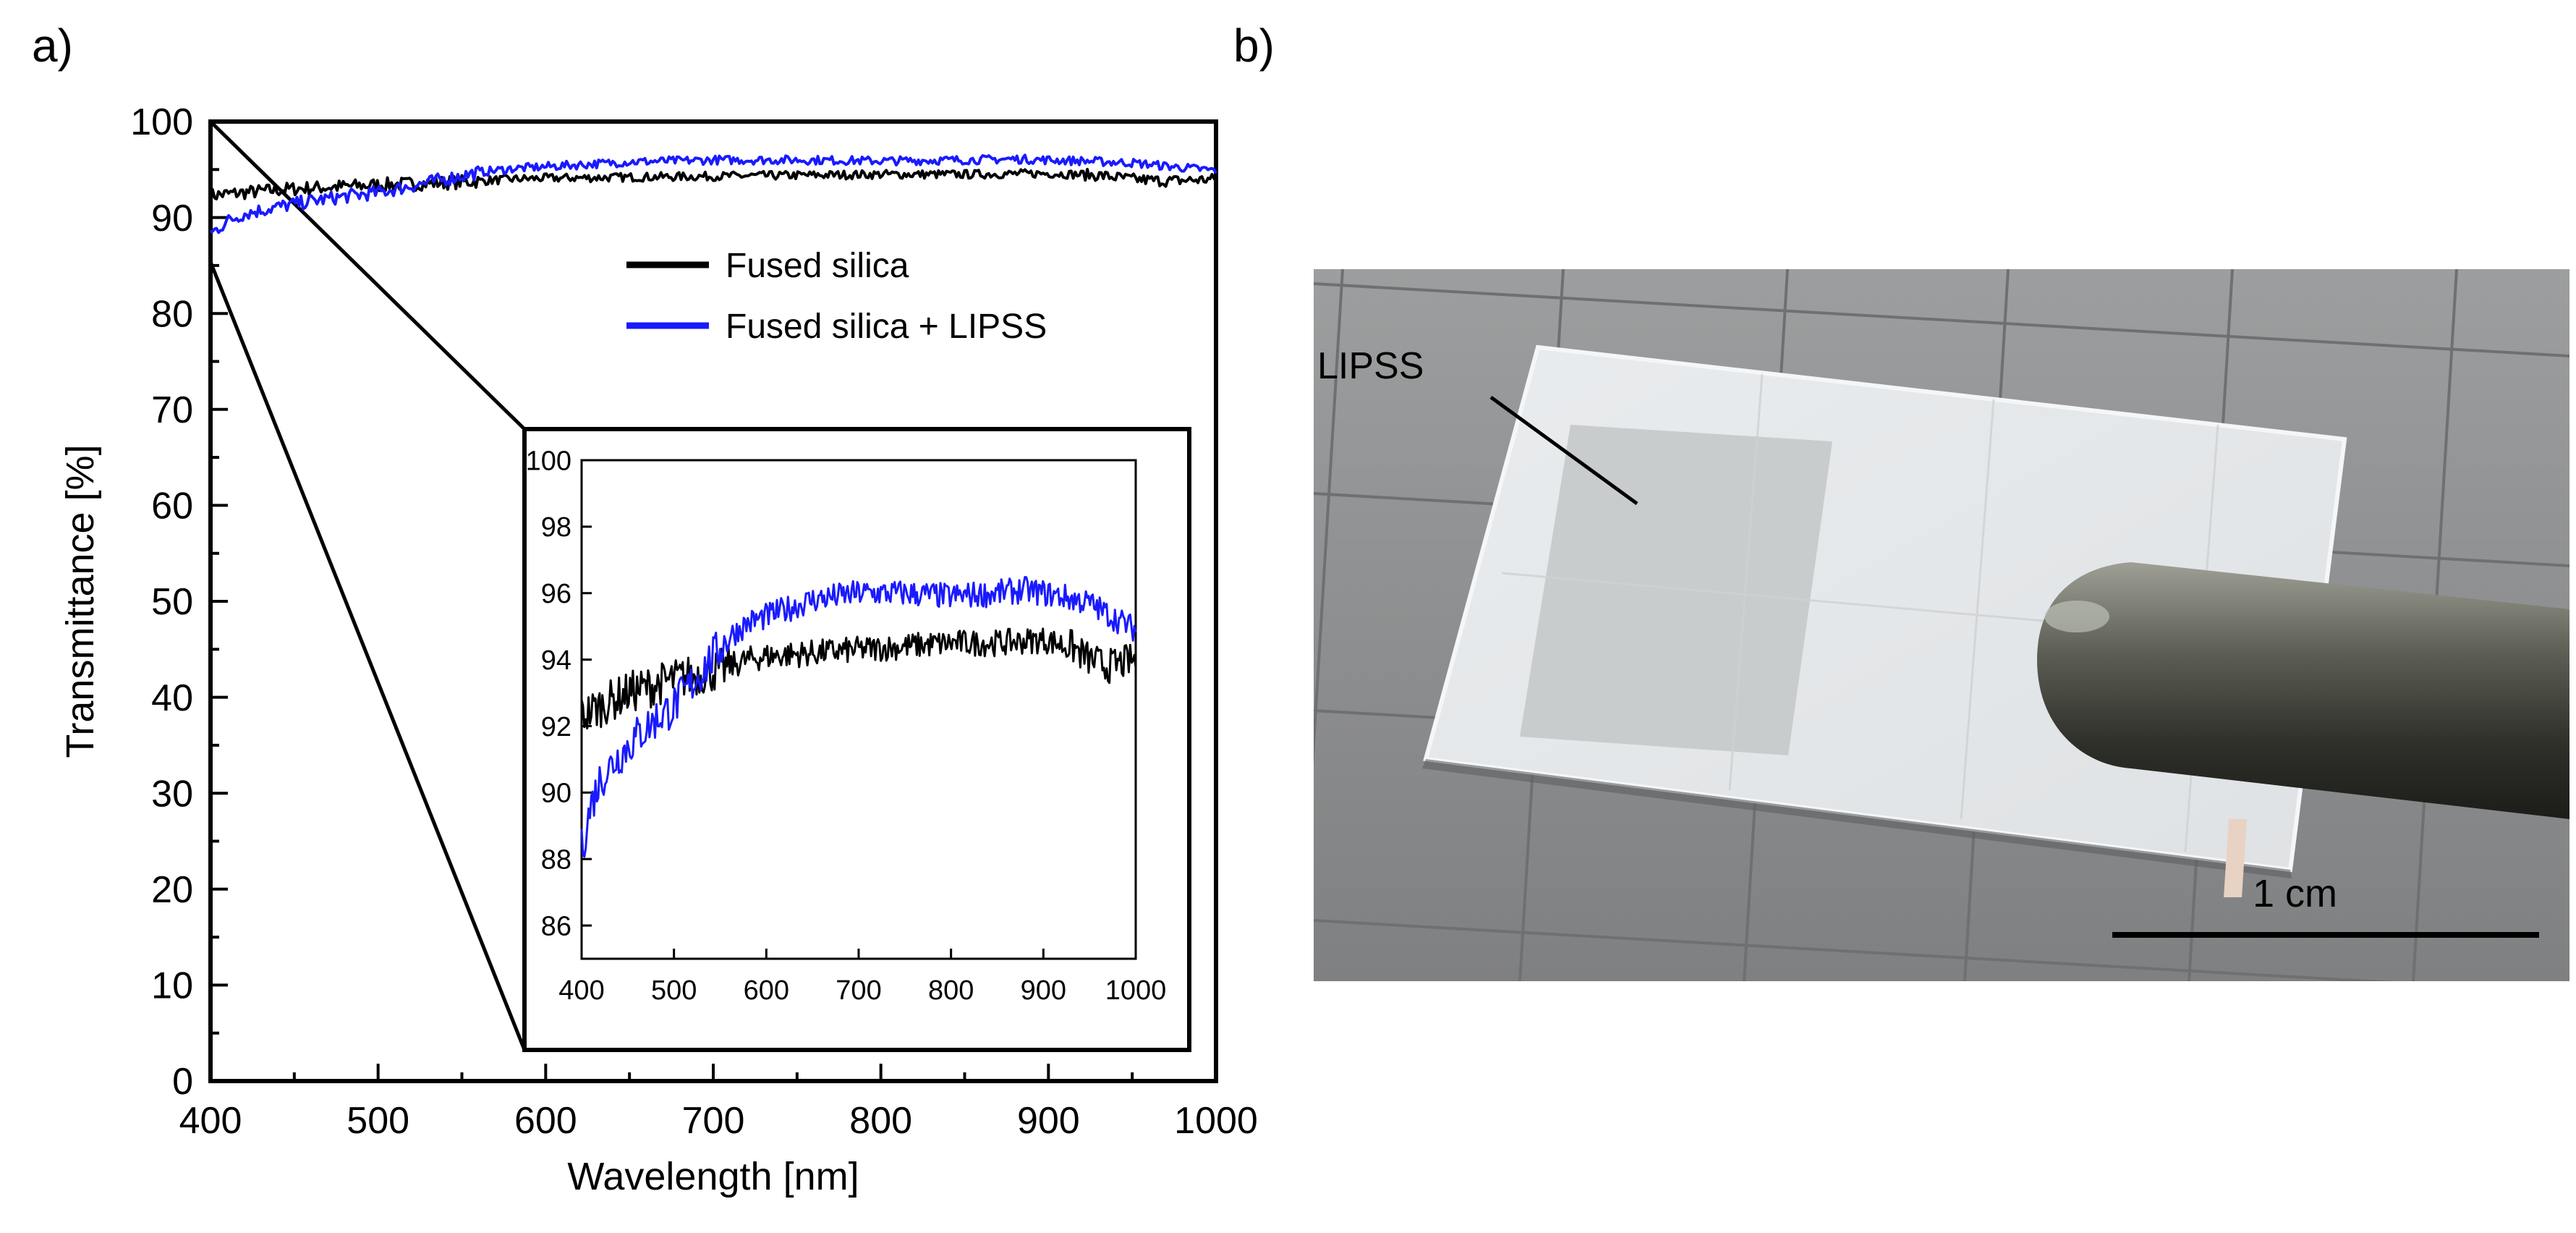 This screenshot has height=1233, width=2576. What do you see at coordinates (713, 1176) in the screenshot?
I see `x-axis-title: Wavelength [nm]` at bounding box center [713, 1176].